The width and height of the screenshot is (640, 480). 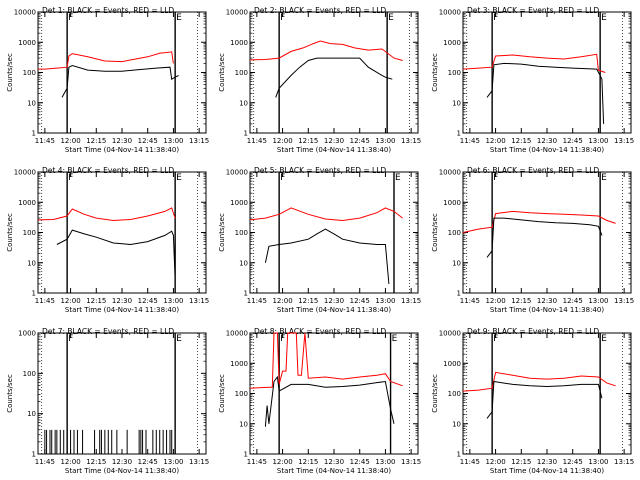 I want to click on panel-title: Det 6: BLACK = Events, RED = LLD, so click(x=533, y=170).